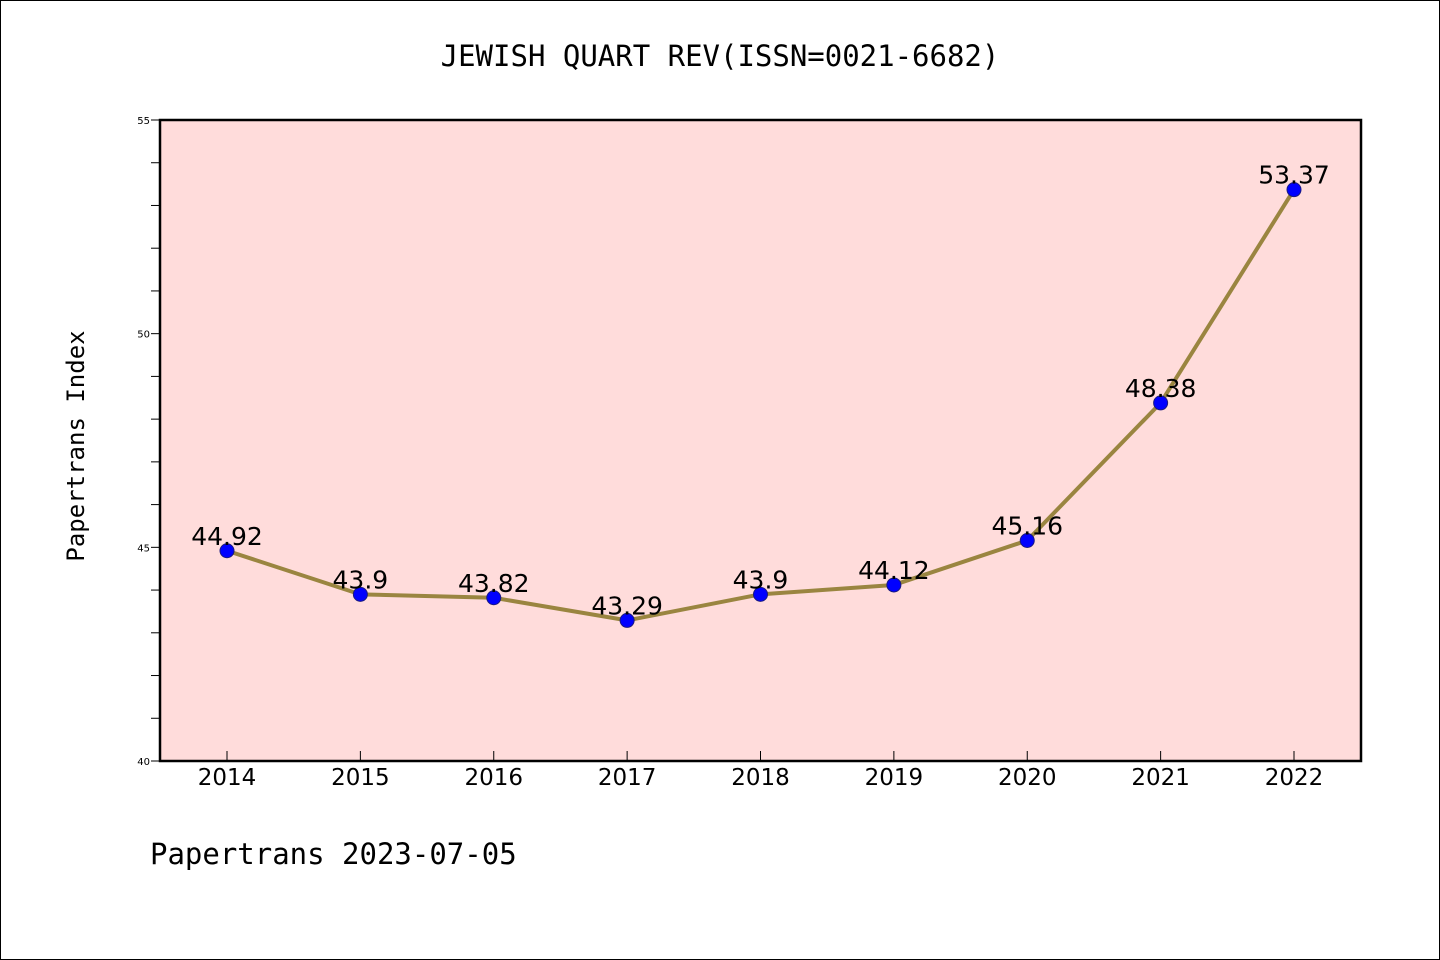  What do you see at coordinates (143, 548) in the screenshot?
I see `y-tick-label: 45` at bounding box center [143, 548].